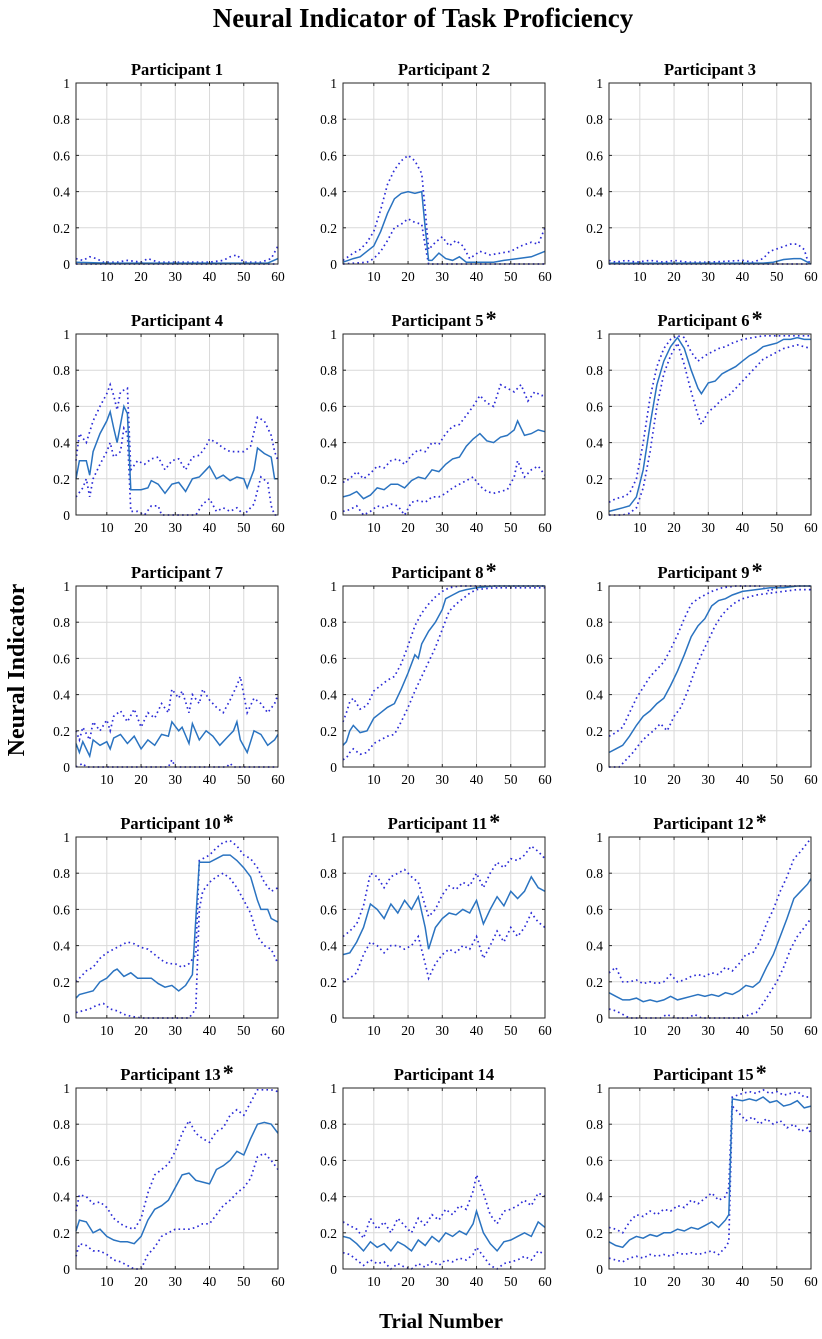 Image resolution: width=822 pixels, height=1339 pixels. Describe the element at coordinates (177, 320) in the screenshot. I see `panel-title: Participant 4` at that location.